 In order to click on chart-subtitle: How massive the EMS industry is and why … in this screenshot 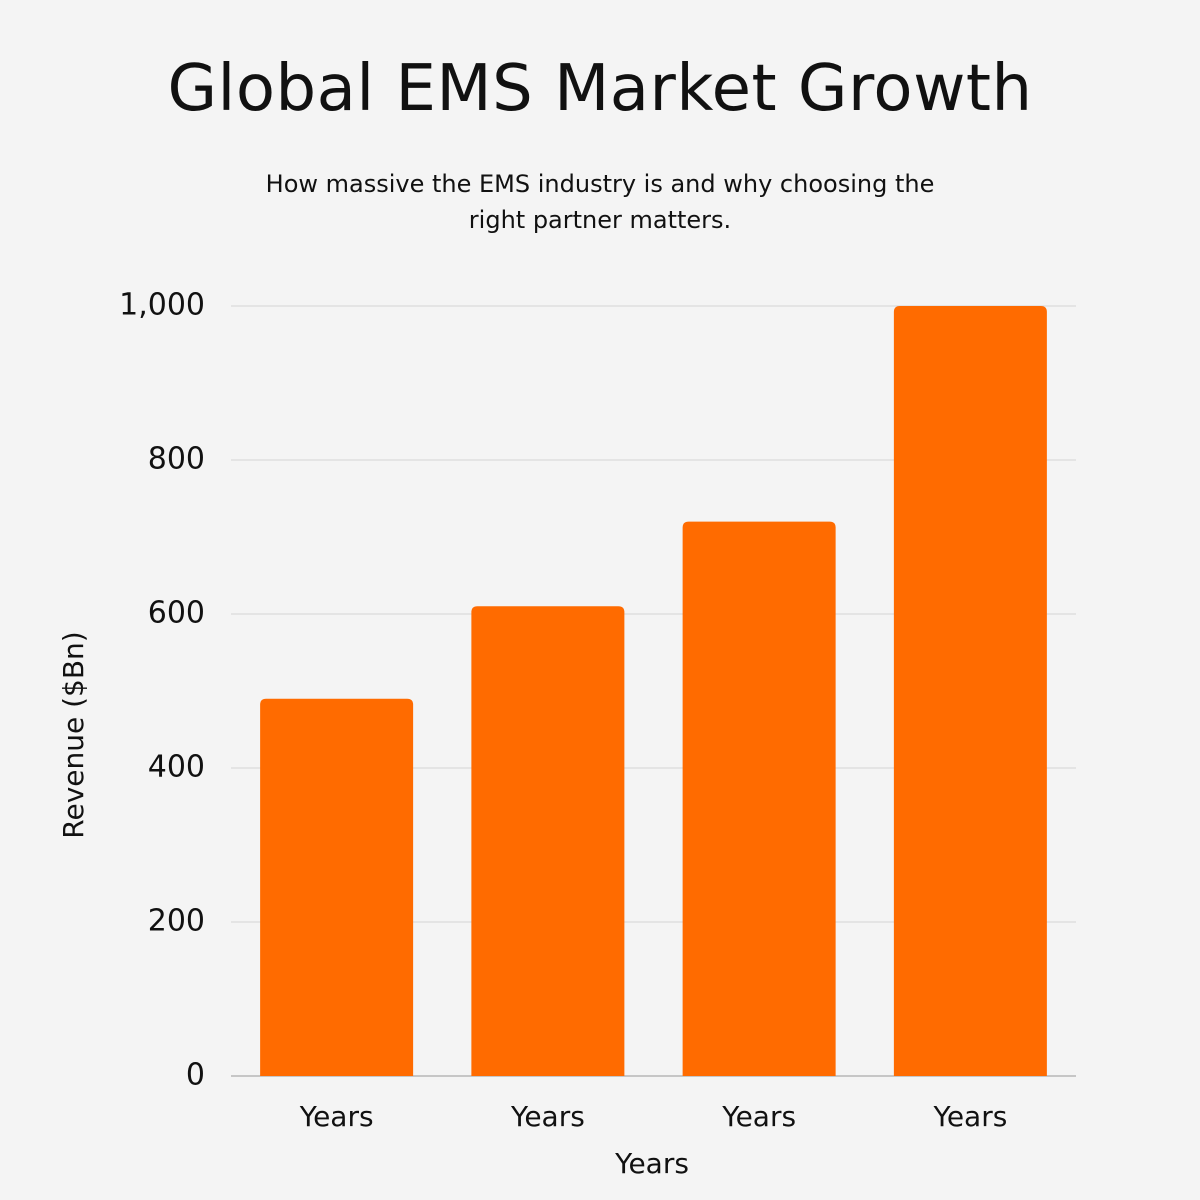, I will do `click(600, 202)`.